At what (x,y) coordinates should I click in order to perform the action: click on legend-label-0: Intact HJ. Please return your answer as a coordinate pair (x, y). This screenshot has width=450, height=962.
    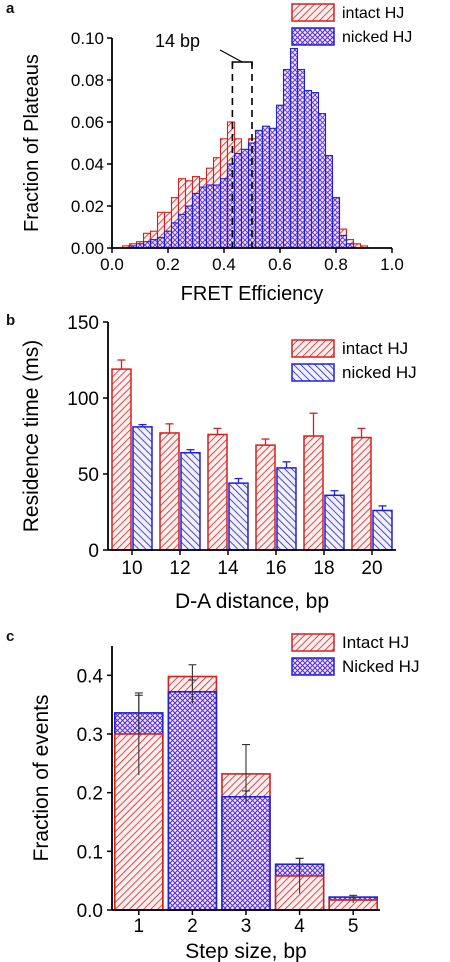
    Looking at the image, I should click on (375, 642).